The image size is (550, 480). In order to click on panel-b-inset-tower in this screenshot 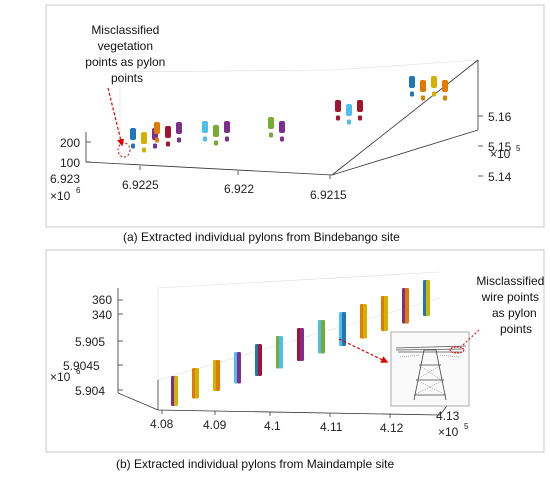, I will do `click(430, 369)`.